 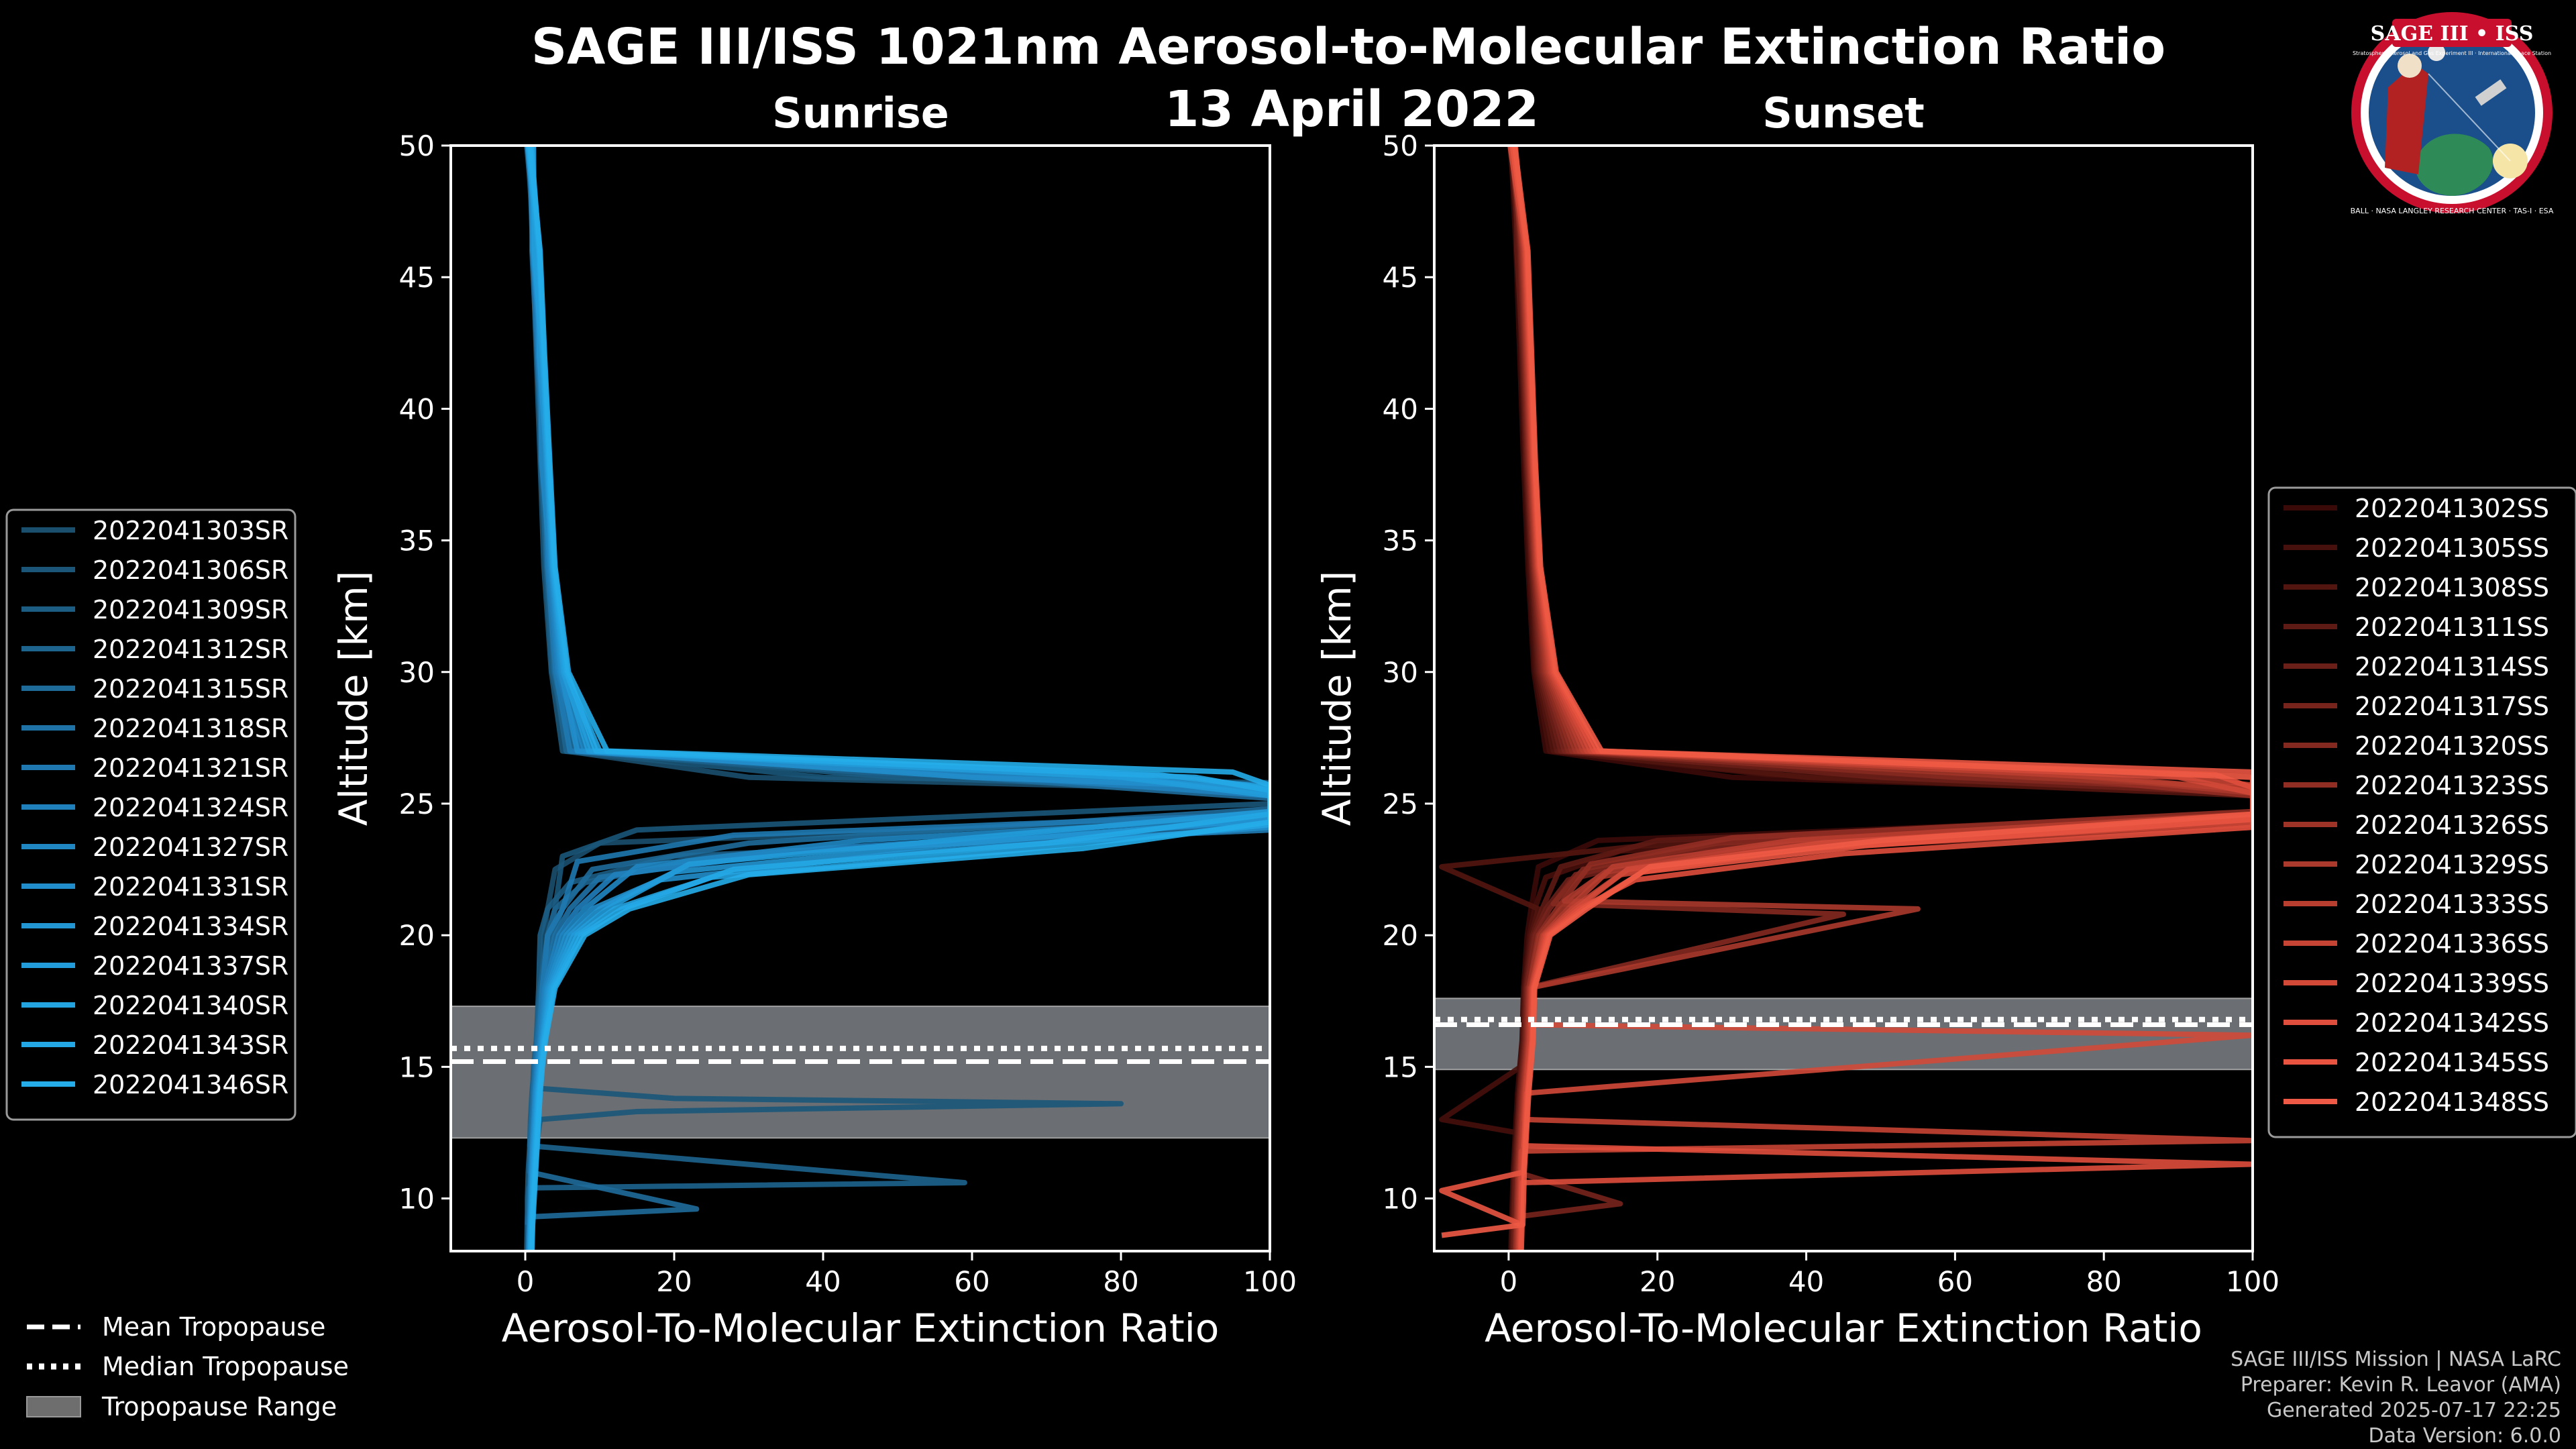 What do you see at coordinates (1843, 113) in the screenshot?
I see `sunset-panel-title: Sunset` at bounding box center [1843, 113].